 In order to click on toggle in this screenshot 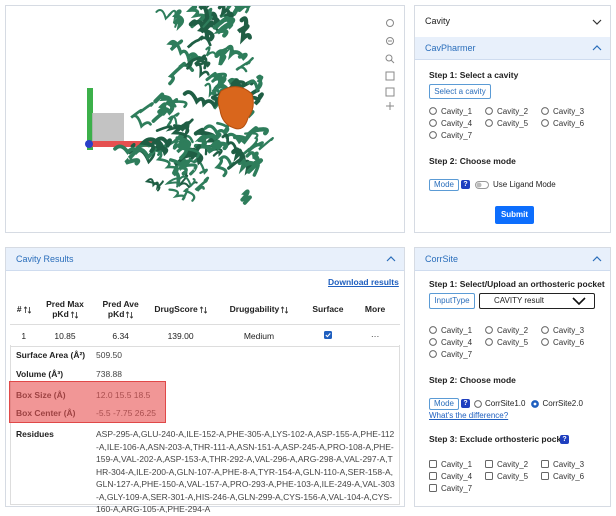, I will do `click(482, 185)`.